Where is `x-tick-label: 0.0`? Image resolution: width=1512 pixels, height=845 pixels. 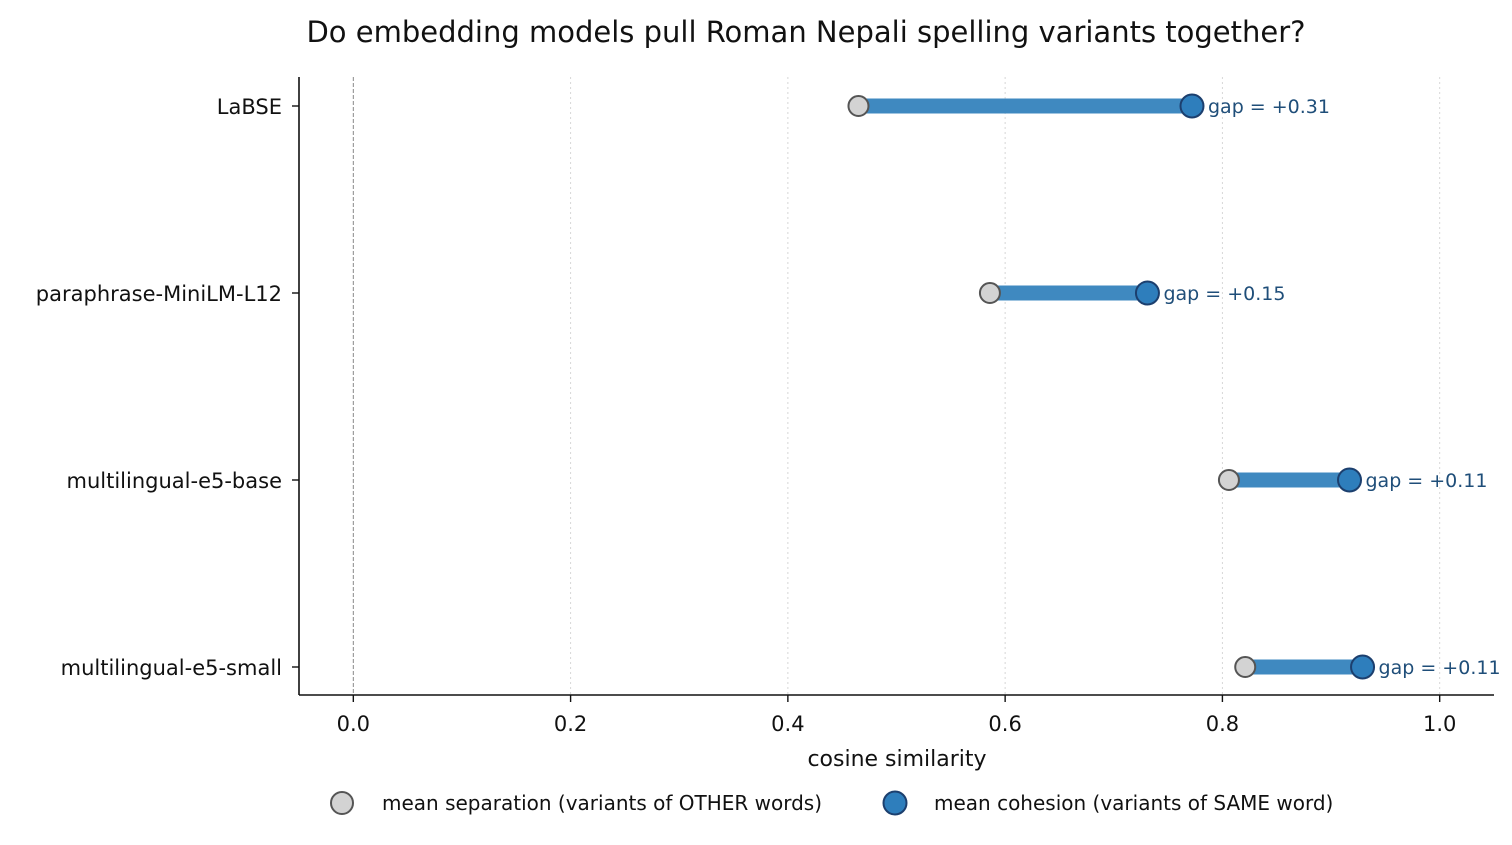 x-tick-label: 0.0 is located at coordinates (353, 724).